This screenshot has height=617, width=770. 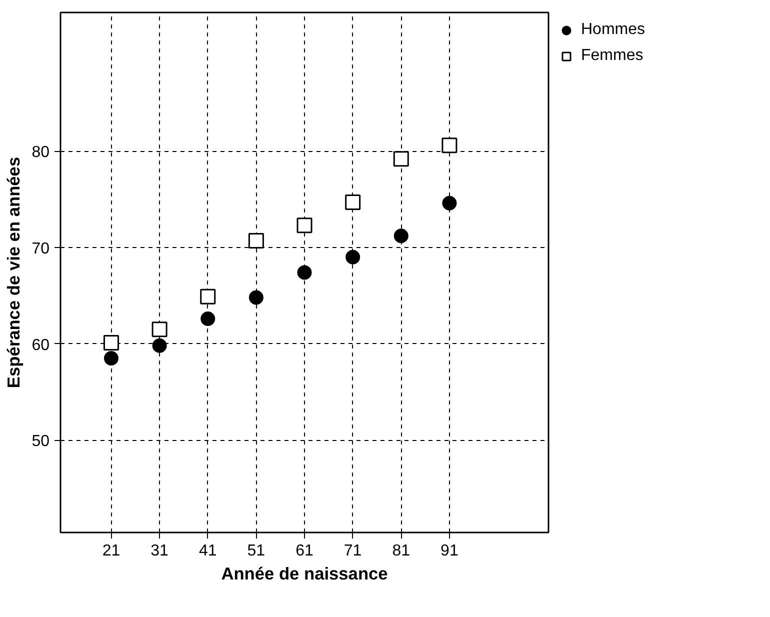 What do you see at coordinates (159, 551) in the screenshot?
I see `x-tick-label: 31` at bounding box center [159, 551].